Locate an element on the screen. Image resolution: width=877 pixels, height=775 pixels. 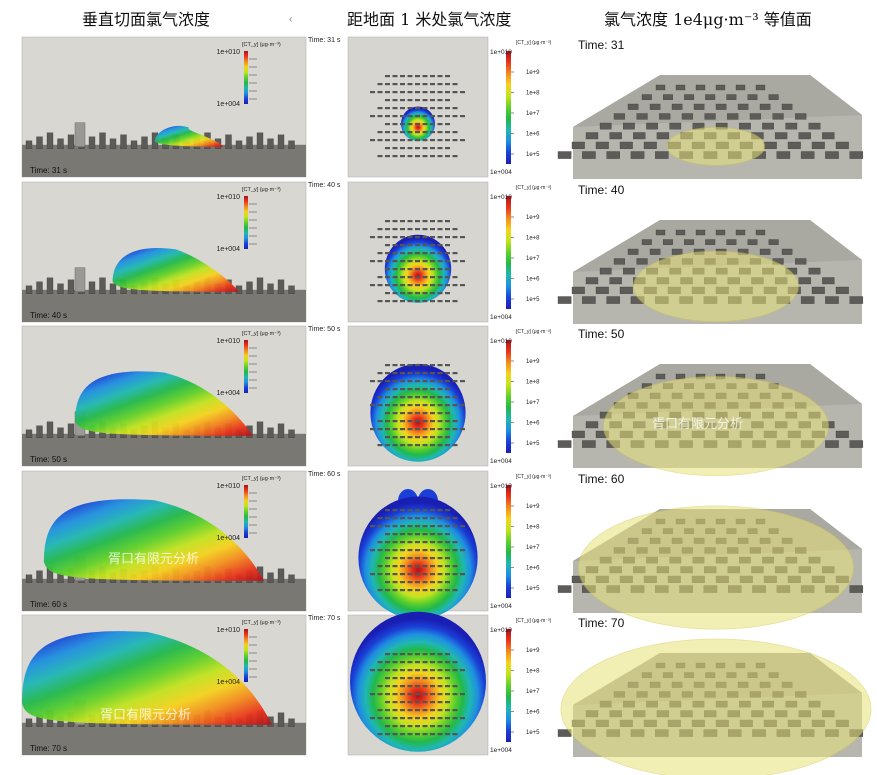
colorbar-tick-label: 1e+7 is located at coordinates (533, 259).